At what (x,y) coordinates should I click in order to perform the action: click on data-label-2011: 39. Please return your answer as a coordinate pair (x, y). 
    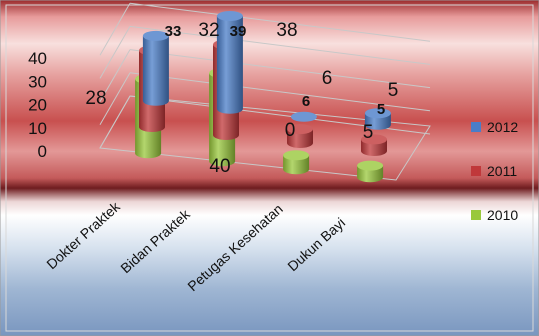
    Looking at the image, I should click on (238, 31).